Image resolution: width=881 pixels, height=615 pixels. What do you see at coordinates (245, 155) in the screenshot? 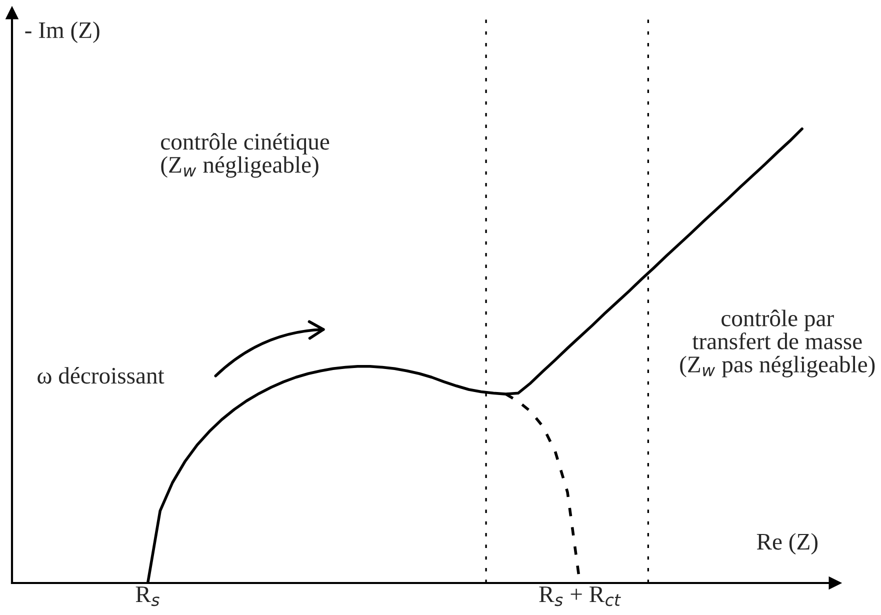
I see `annotation: contrôle cinétique (Z$_{w}$ négligeable)` at bounding box center [245, 155].